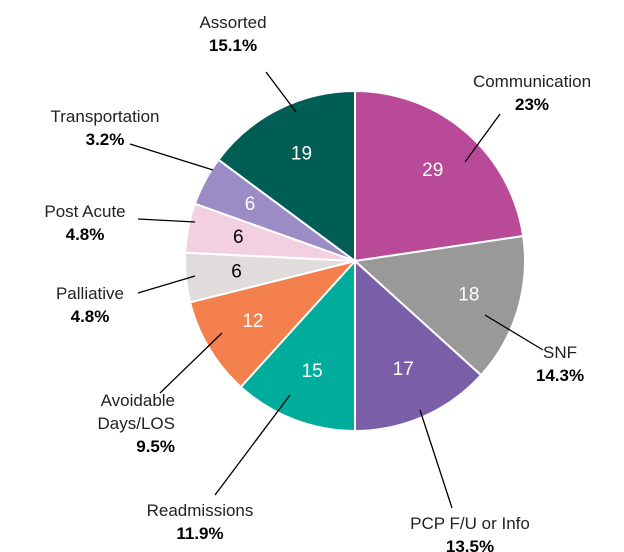 This screenshot has height=552, width=624. What do you see at coordinates (312, 371) in the screenshot?
I see `slice-value-label: 15` at bounding box center [312, 371].